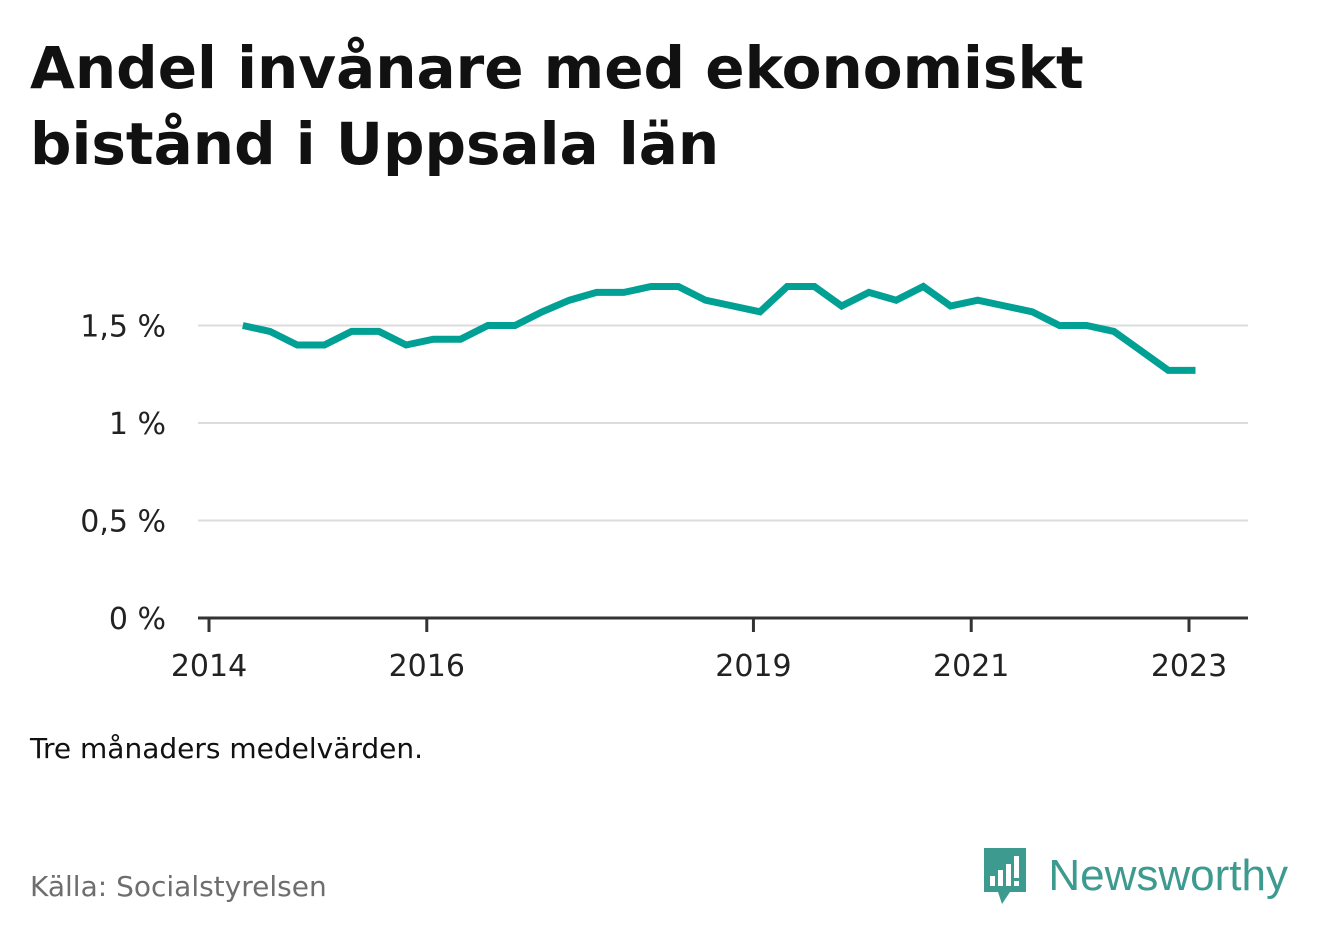  I want to click on newsworthy-logo-icon, so click(1005, 876).